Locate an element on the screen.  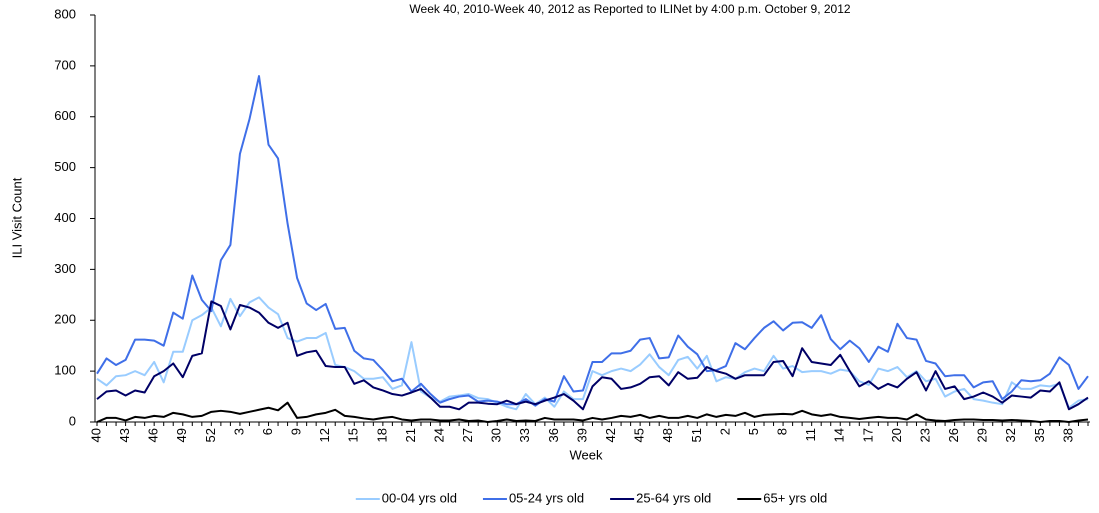
x-tick-label: 46 is located at coordinates (153, 435).